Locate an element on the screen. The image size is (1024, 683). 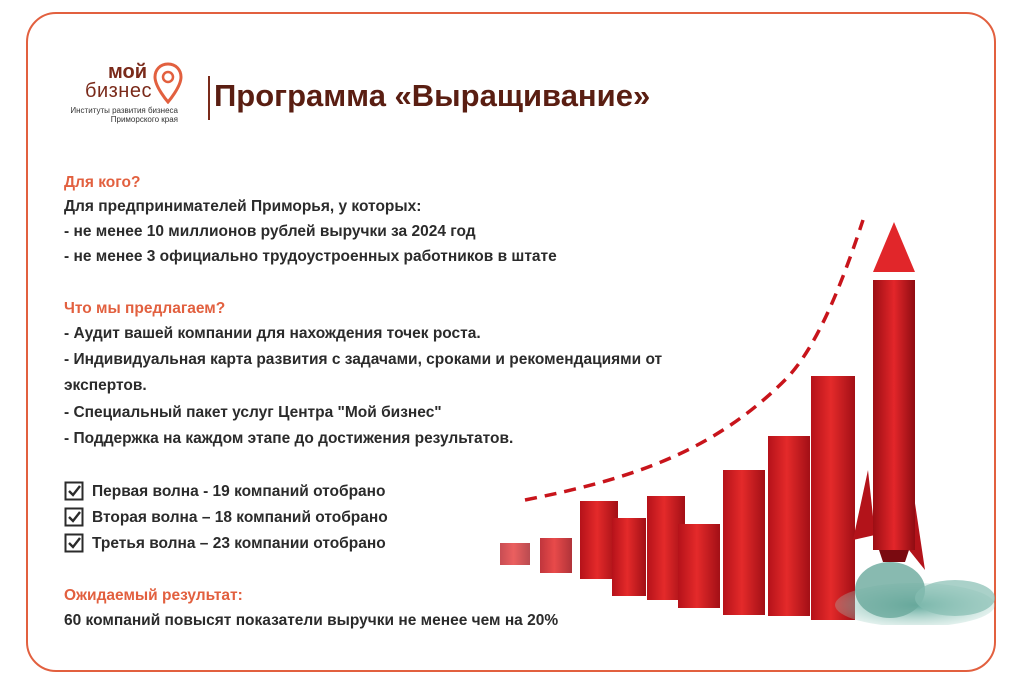
rocket-fin-left is located at coordinates (864, 505).